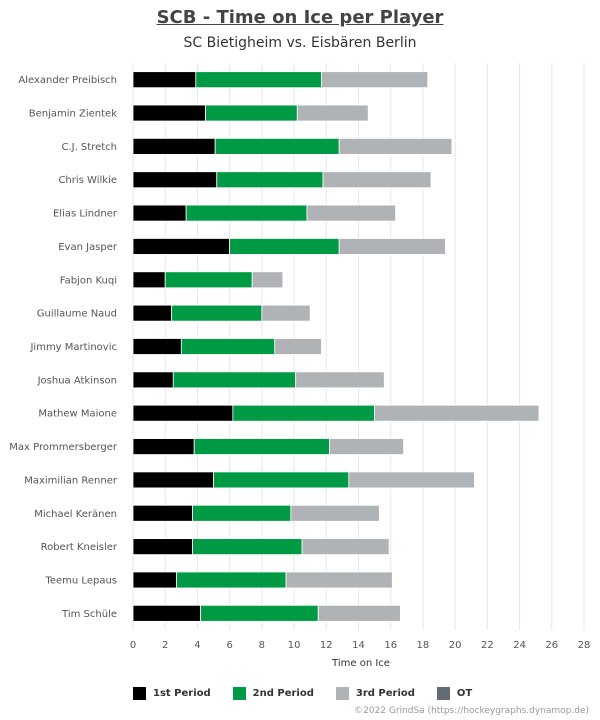 The width and height of the screenshot is (600, 720). What do you see at coordinates (89, 147) in the screenshot?
I see `y-tick-label: C.J. Stretch` at bounding box center [89, 147].